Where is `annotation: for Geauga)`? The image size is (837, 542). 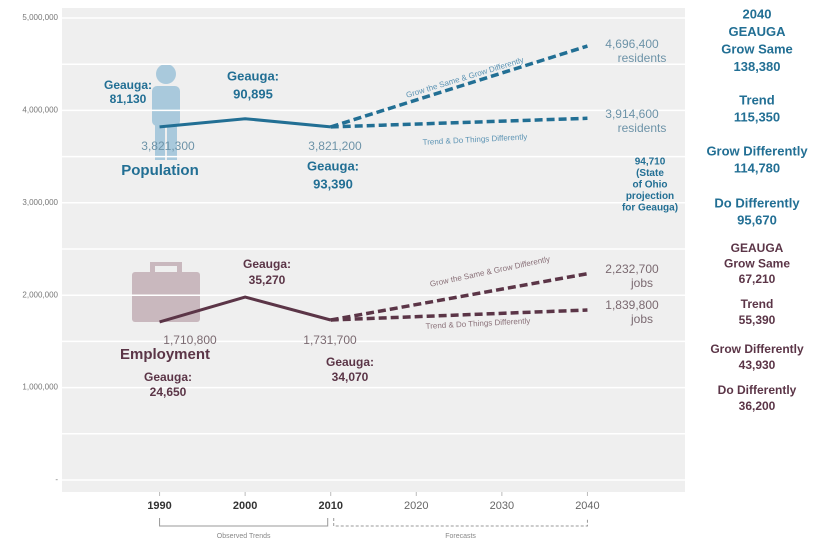 annotation: for Geauga) is located at coordinates (650, 208).